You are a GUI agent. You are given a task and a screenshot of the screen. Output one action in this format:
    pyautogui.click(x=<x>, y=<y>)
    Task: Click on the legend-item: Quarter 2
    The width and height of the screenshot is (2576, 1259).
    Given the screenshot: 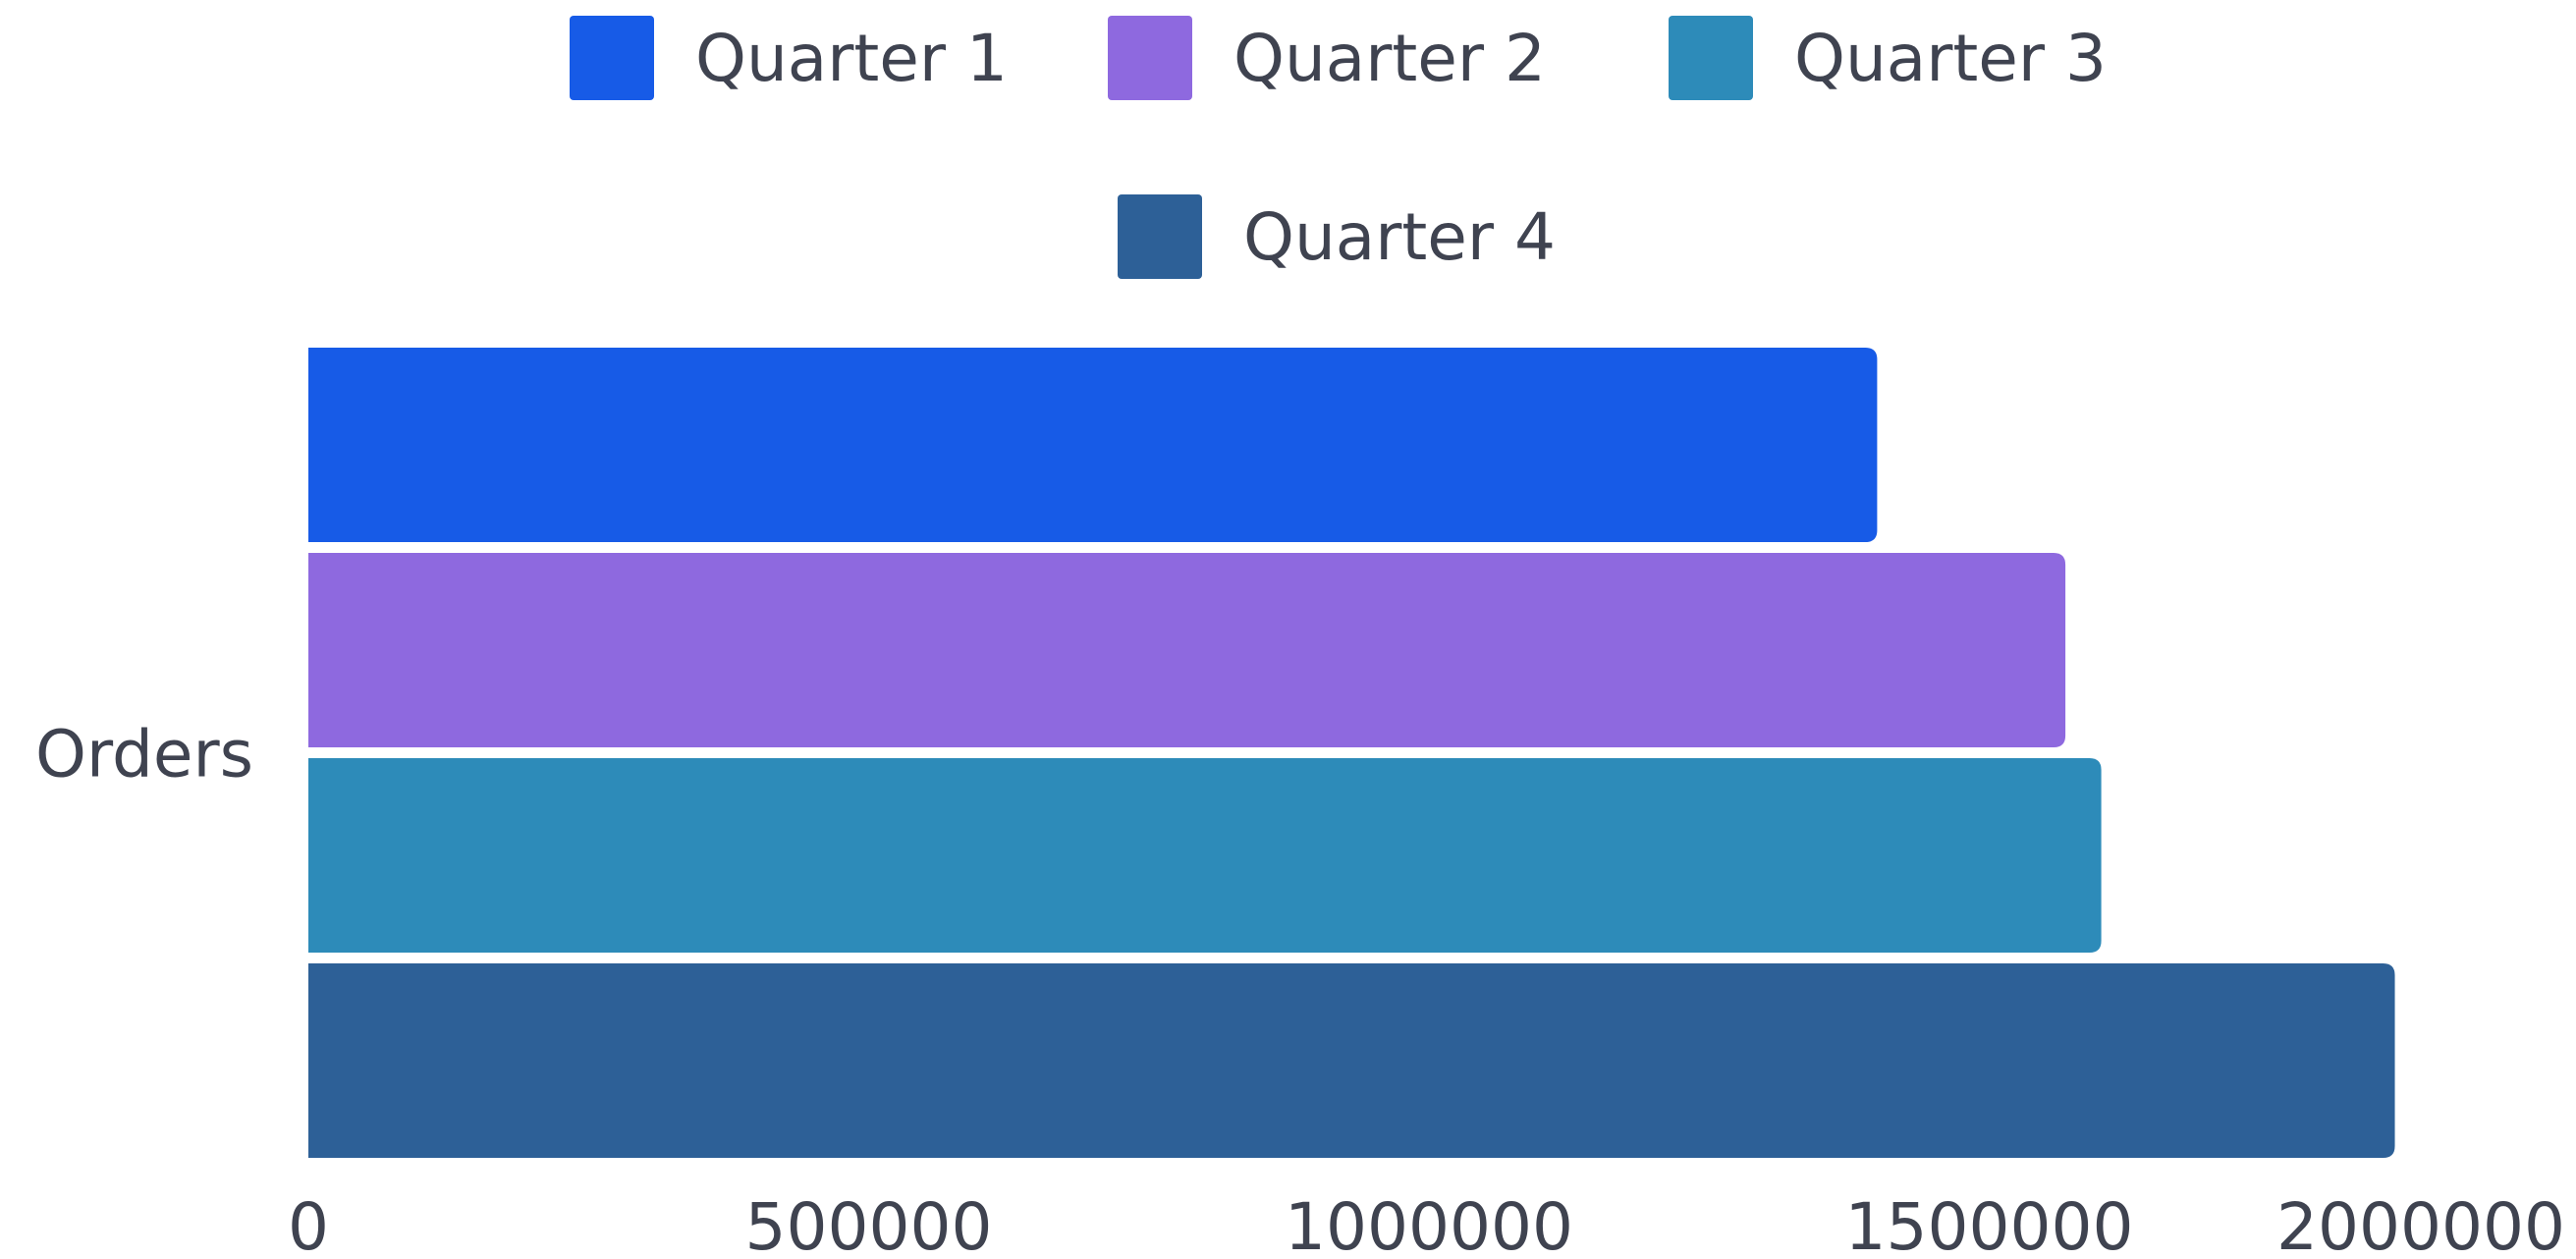 What is the action you would take?
    pyautogui.click(x=1327, y=58)
    